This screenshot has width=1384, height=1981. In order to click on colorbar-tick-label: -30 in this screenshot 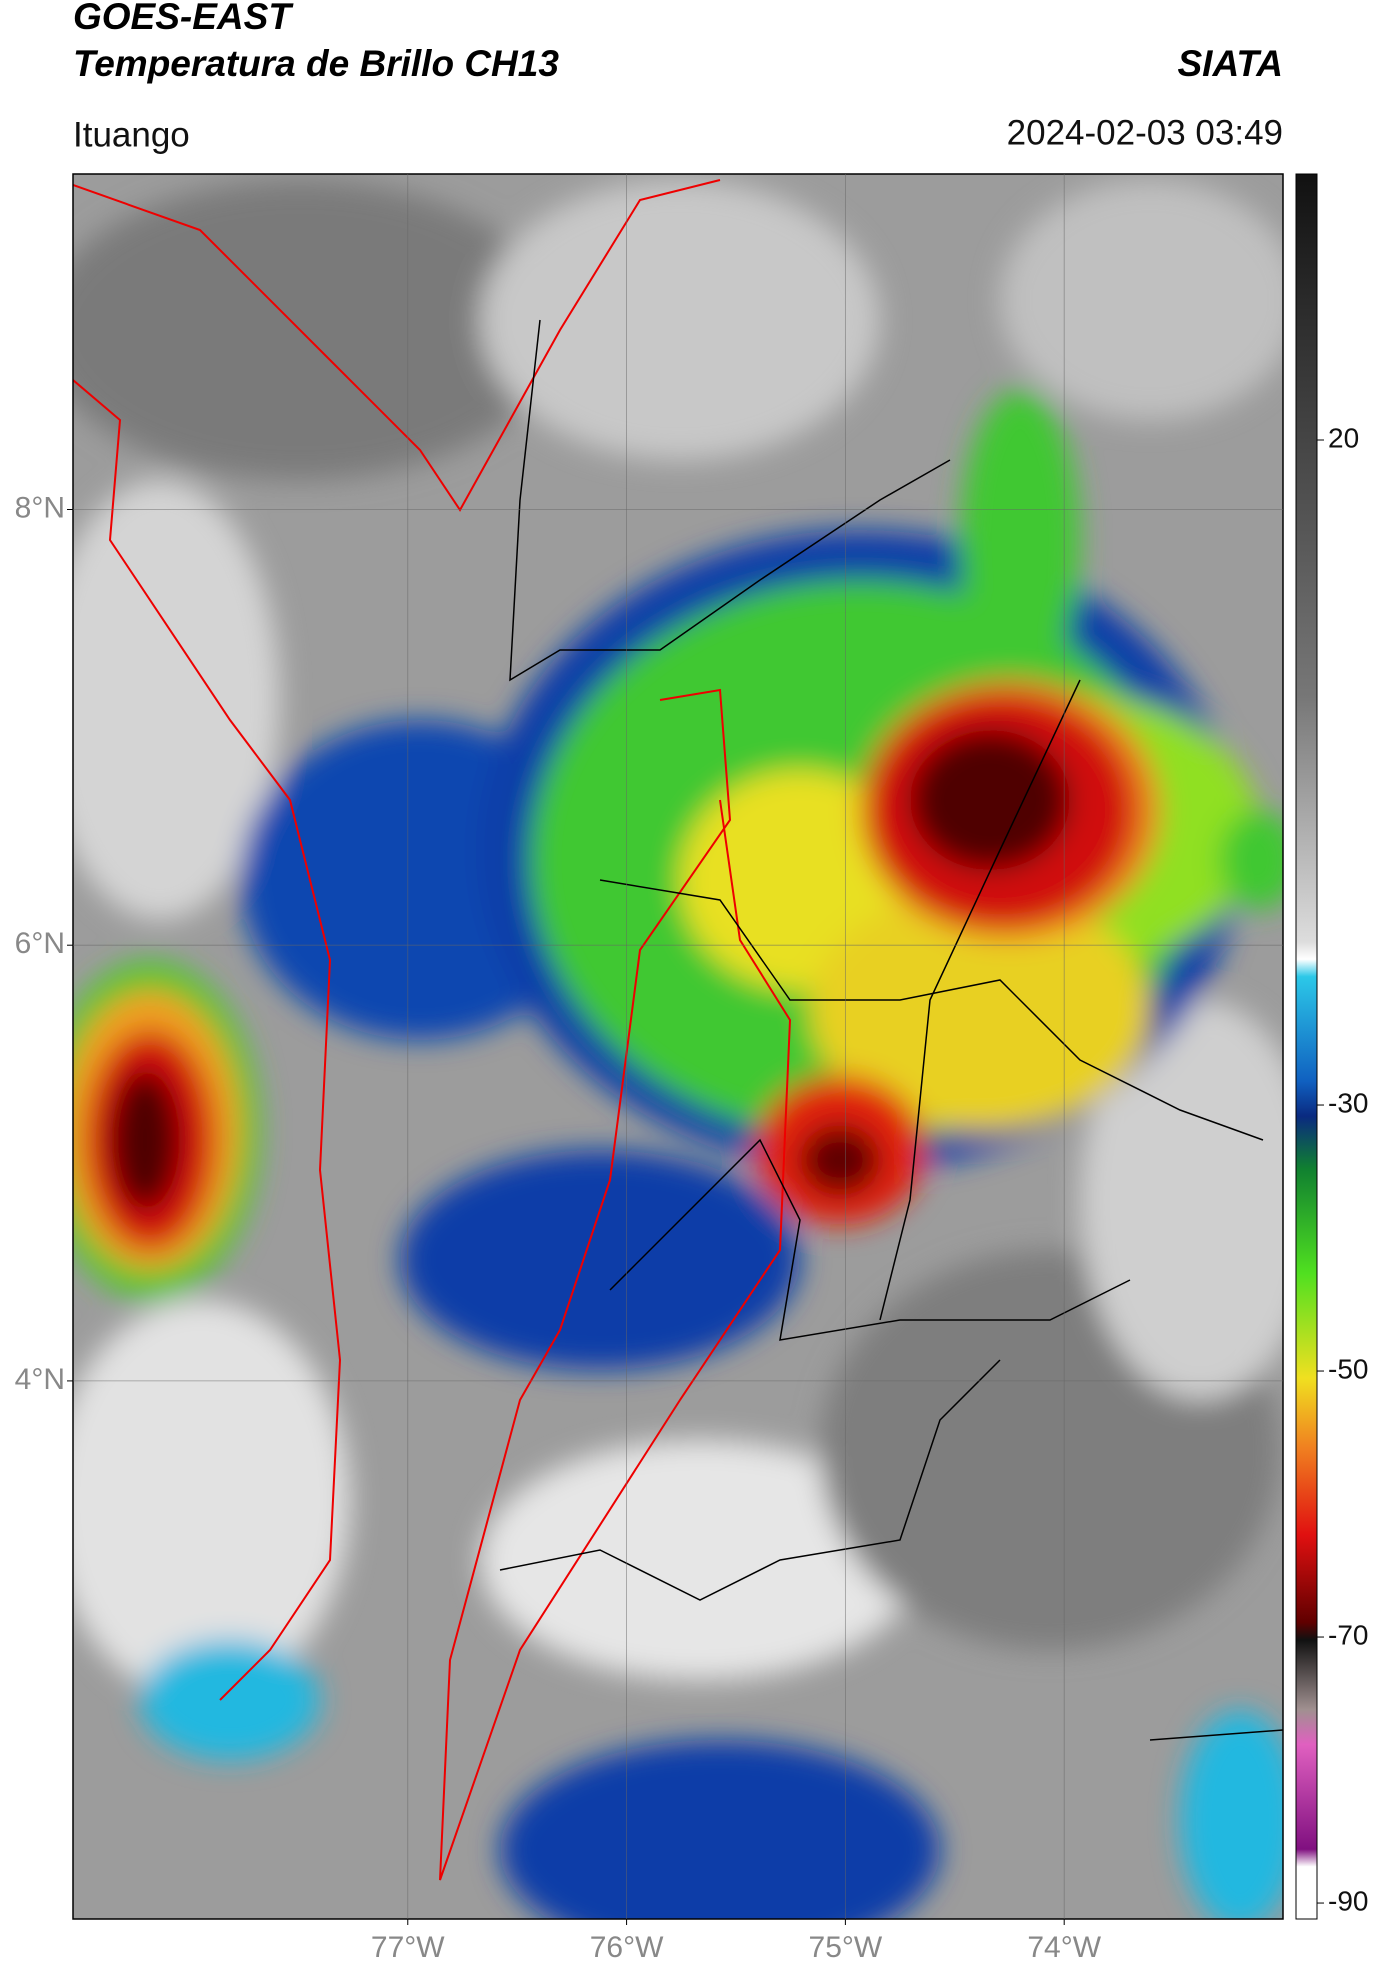, I will do `click(1348, 1102)`.